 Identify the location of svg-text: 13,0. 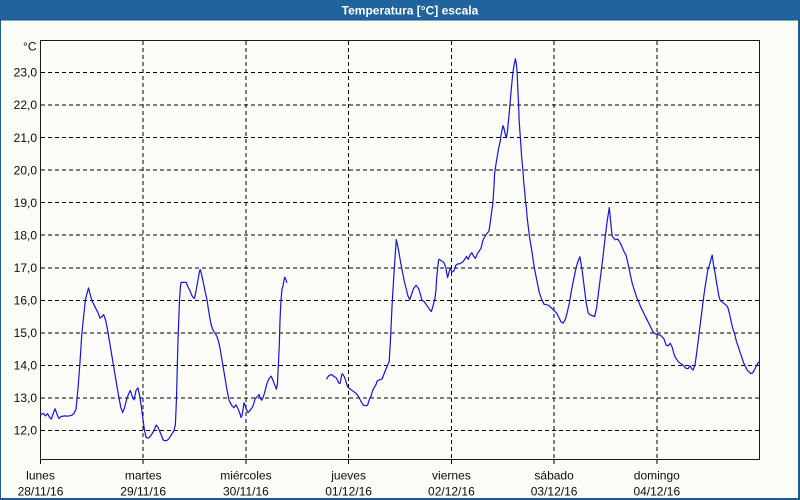
(26, 398).